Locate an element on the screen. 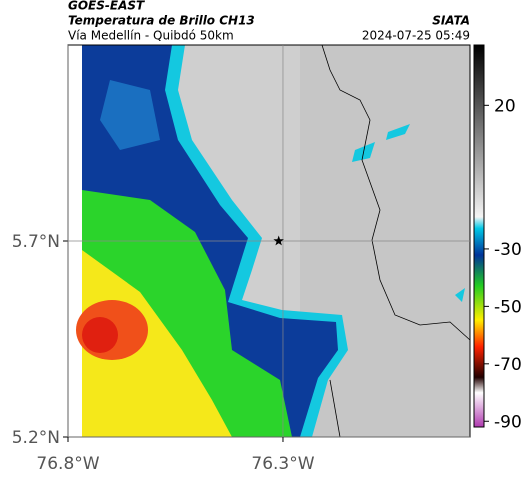 This screenshot has height=491, width=526. colorbar-tick-label: -90 is located at coordinates (508, 422).